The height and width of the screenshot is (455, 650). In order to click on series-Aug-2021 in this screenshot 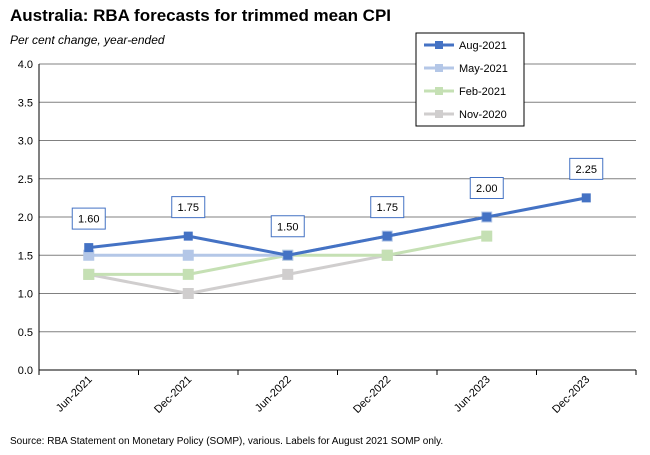, I will do `click(337, 226)`.